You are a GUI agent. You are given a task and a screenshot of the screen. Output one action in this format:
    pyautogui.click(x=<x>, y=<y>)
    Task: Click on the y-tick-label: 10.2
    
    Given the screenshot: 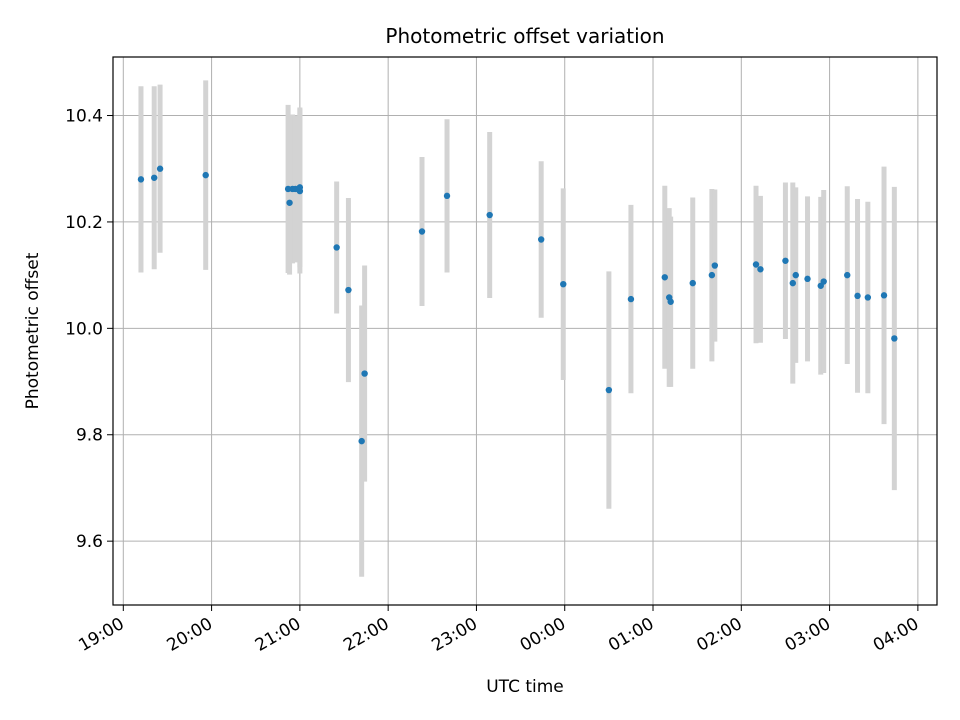 What is the action you would take?
    pyautogui.click(x=84, y=223)
    